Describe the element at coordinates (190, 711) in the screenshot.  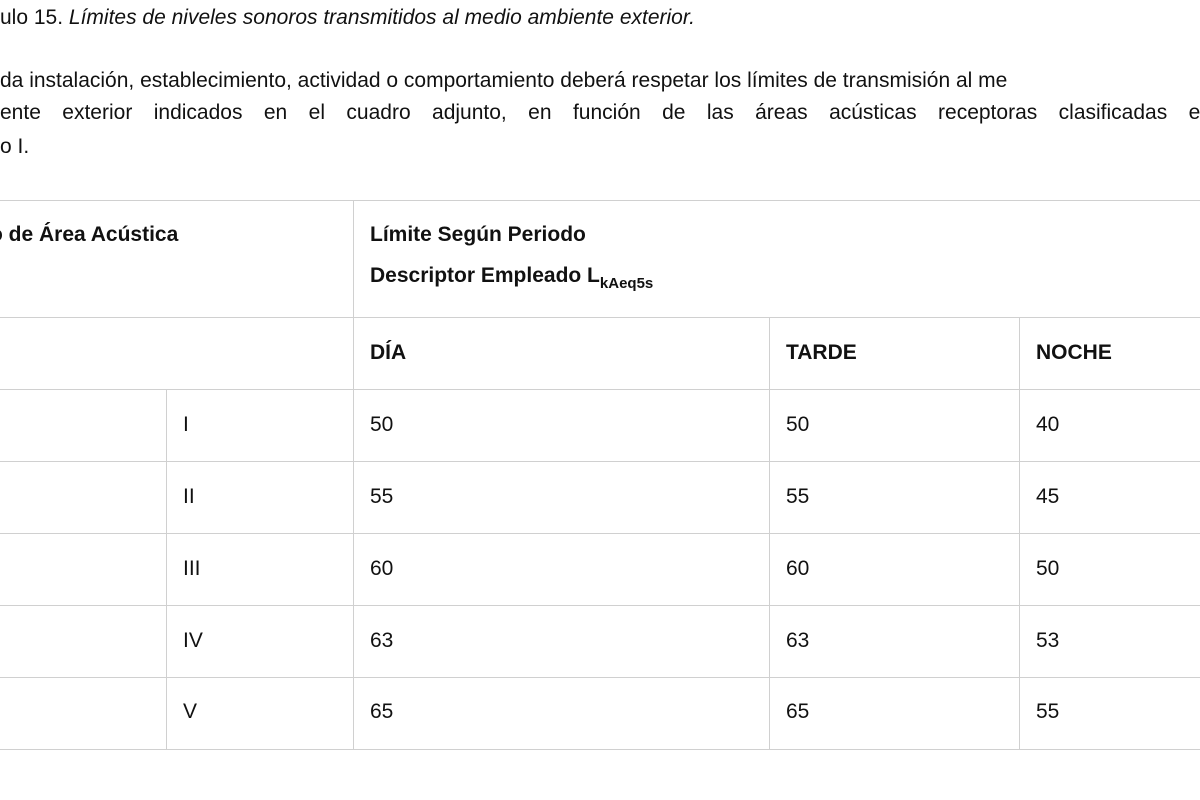
I see `table-row-area: V` at that location.